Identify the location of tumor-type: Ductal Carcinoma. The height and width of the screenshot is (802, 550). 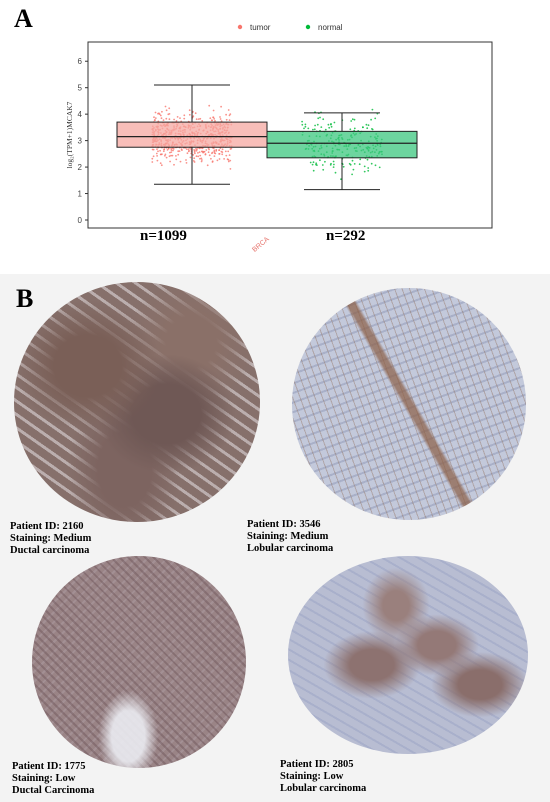
(53, 790).